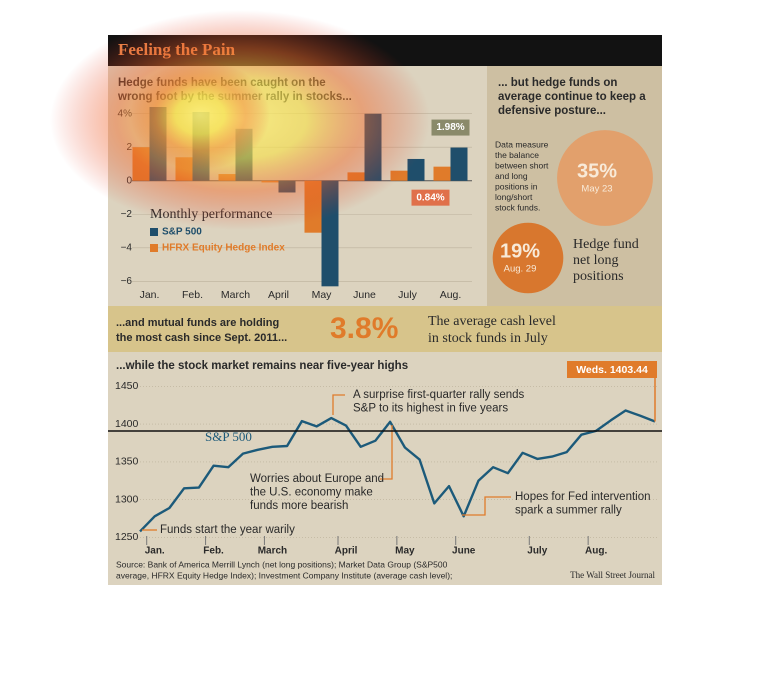 Image resolution: width=770 pixels, height=680 pixels. What do you see at coordinates (612, 575) in the screenshot?
I see `credit: The Wall Street Journal` at bounding box center [612, 575].